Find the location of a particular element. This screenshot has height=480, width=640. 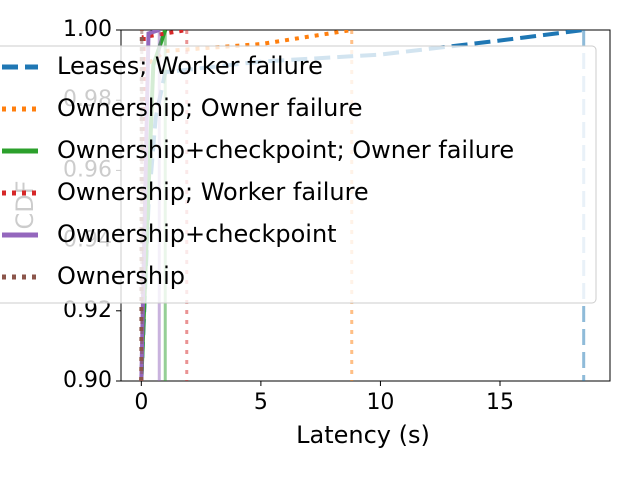

legend-label: Ownership; Worker failure is located at coordinates (213, 192).